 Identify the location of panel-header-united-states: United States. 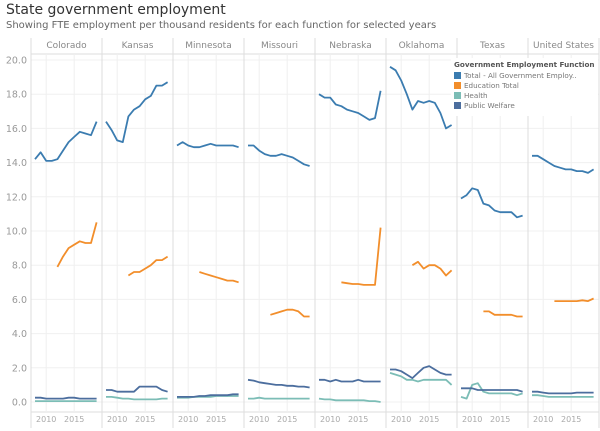
(563, 46).